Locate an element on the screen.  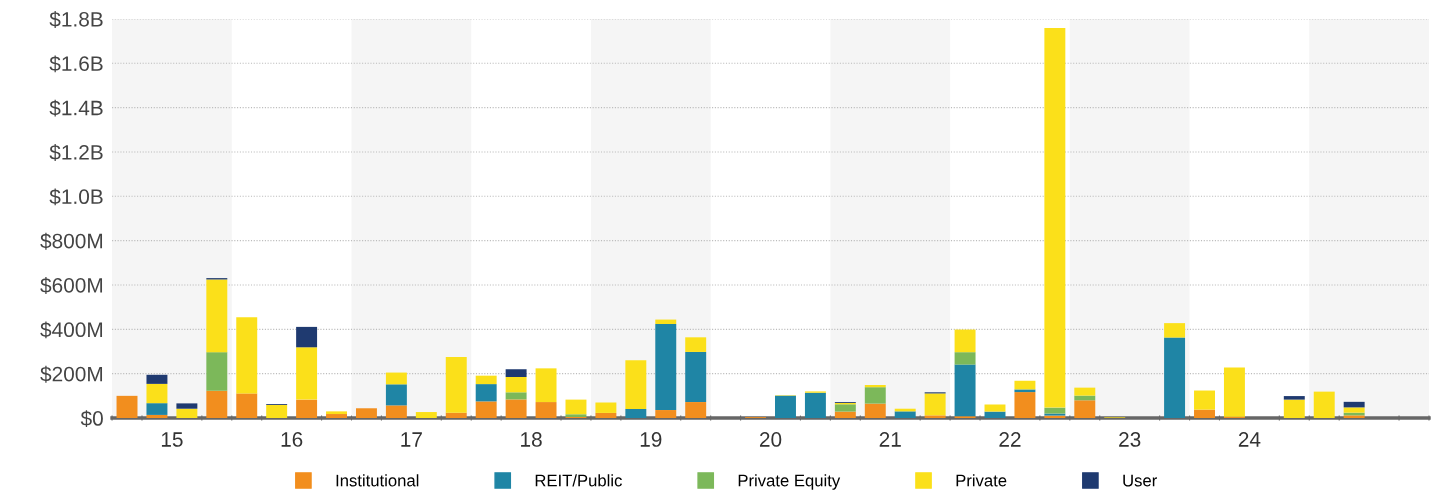
y-tick-label: $1.6B is located at coordinates (76, 64).